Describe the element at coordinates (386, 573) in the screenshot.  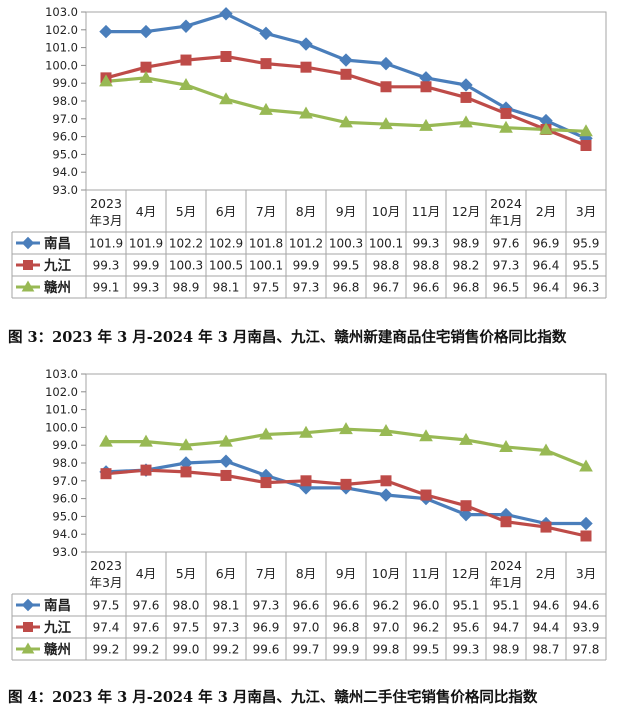
I see `x-tick-label: 10月` at that location.